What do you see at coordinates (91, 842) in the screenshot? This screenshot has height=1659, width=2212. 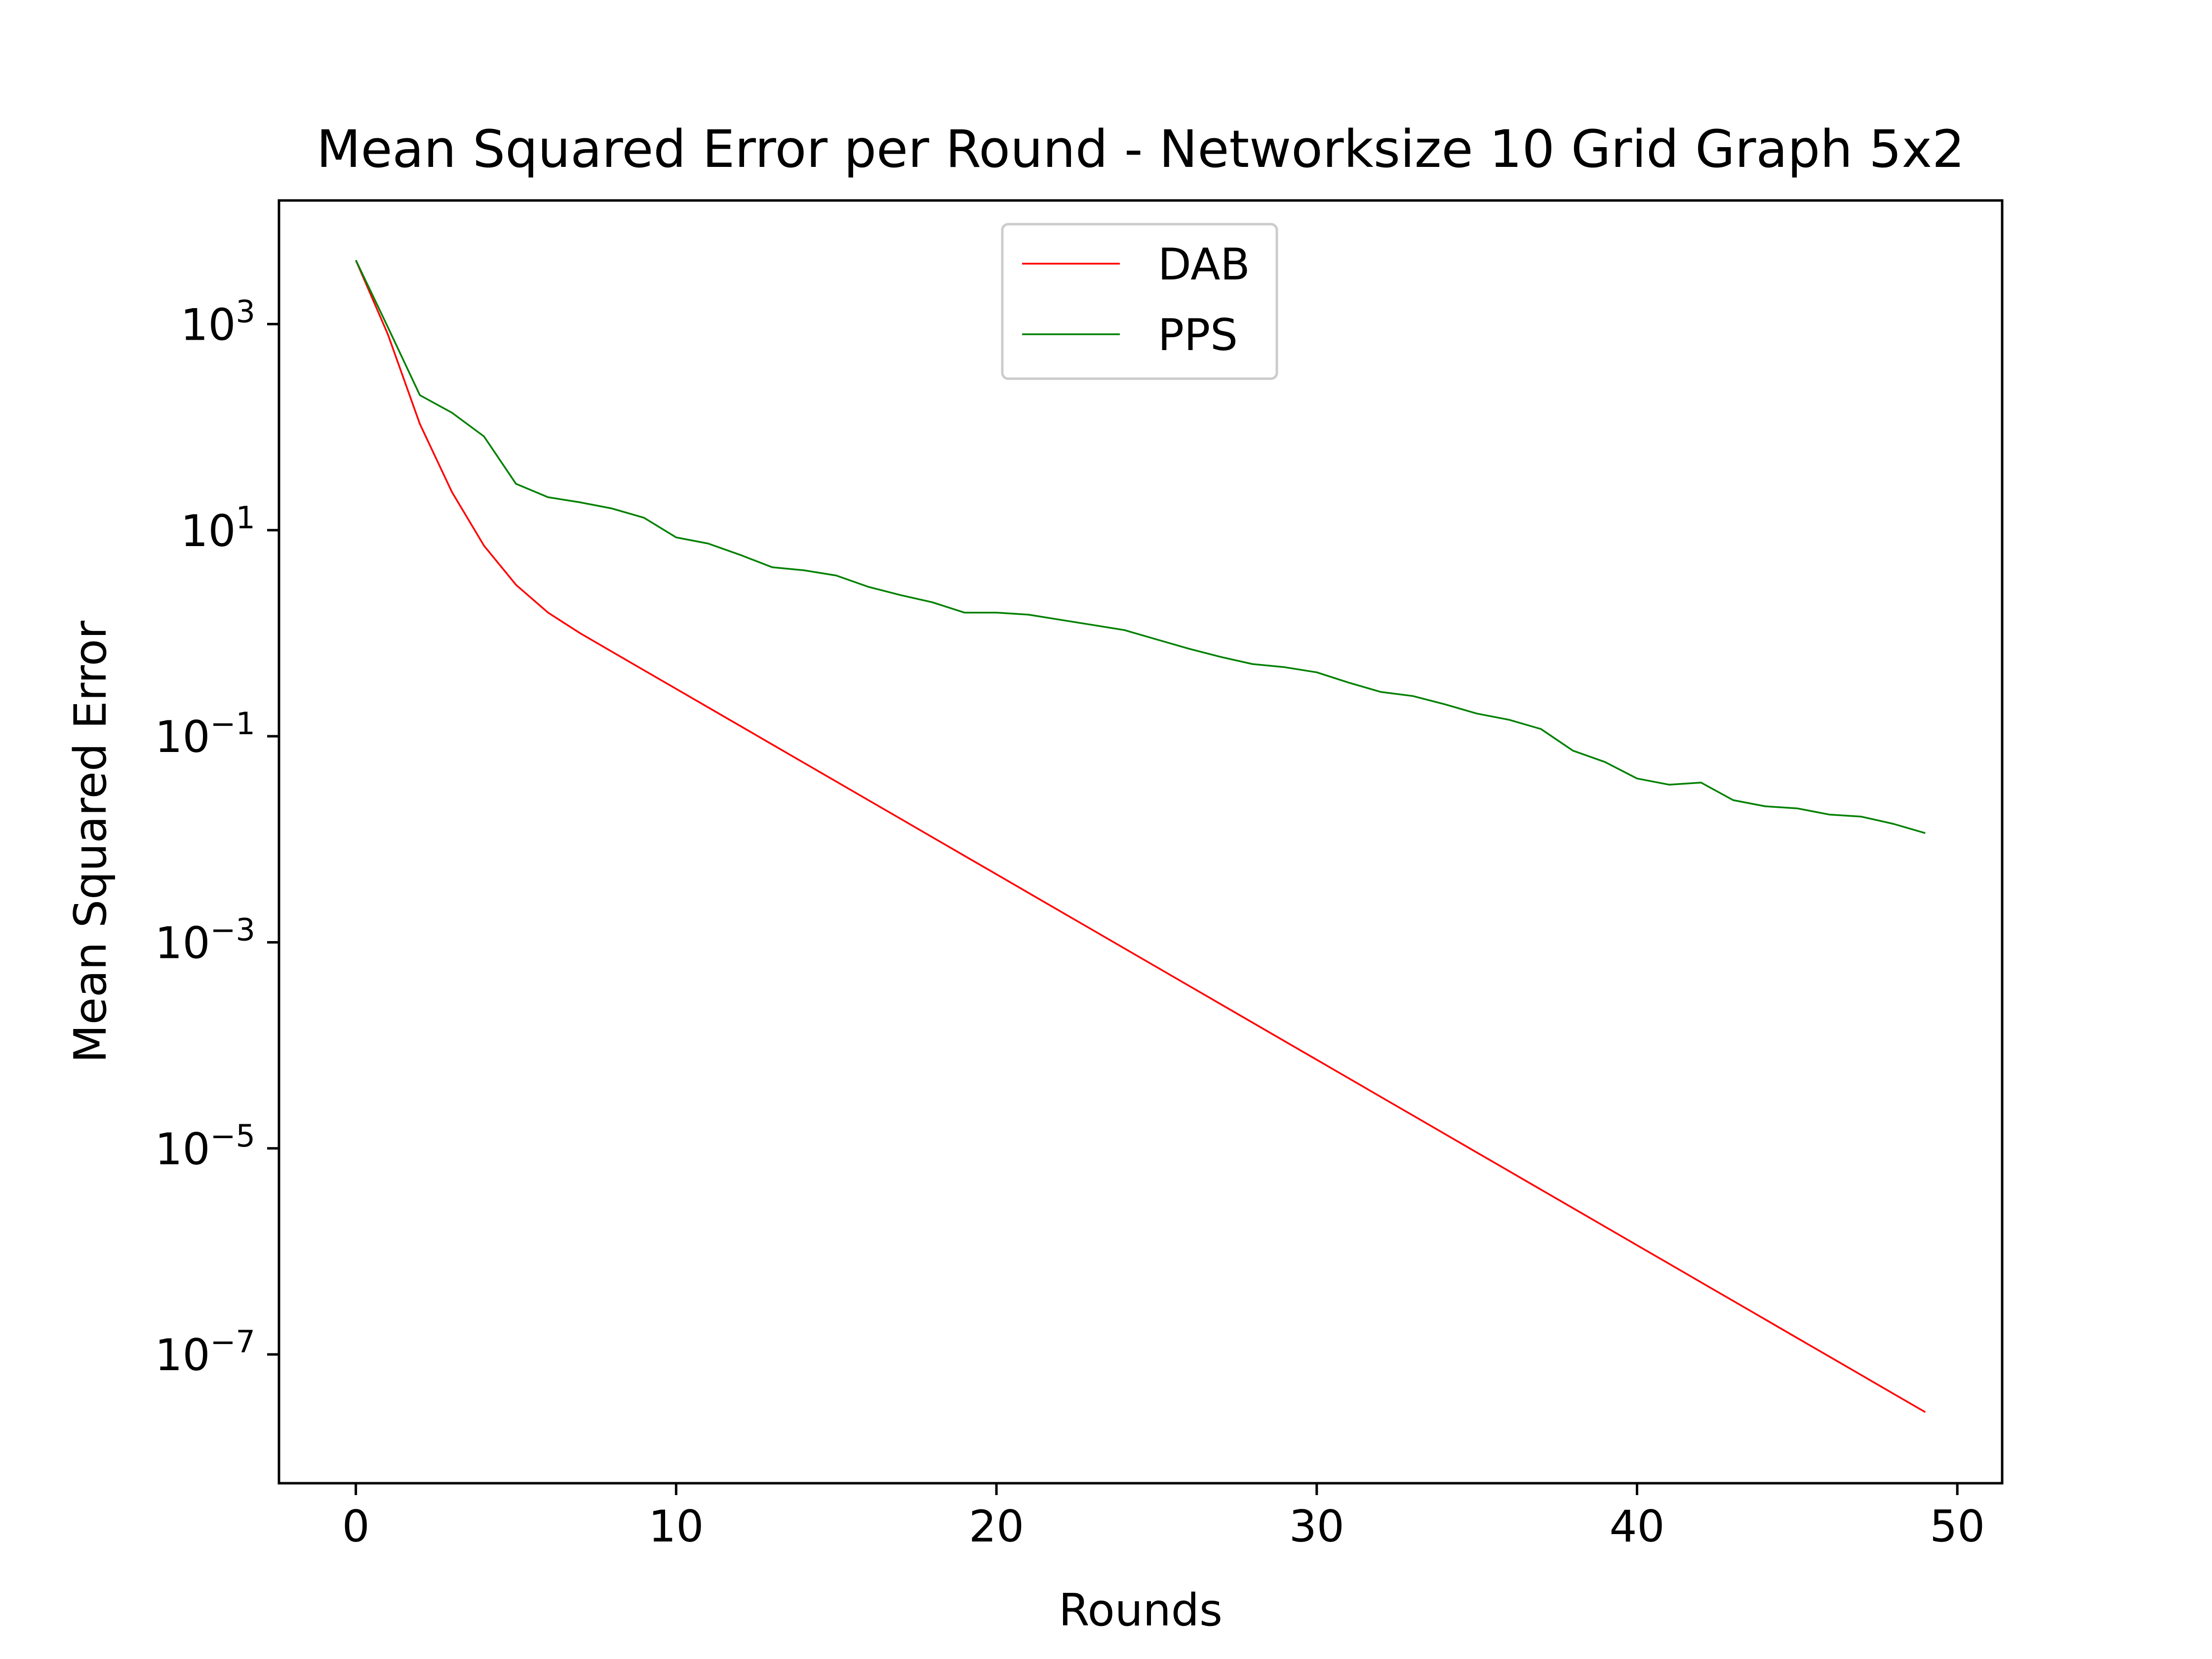 I see `y-axis-label: Mean Squared Error` at bounding box center [91, 842].